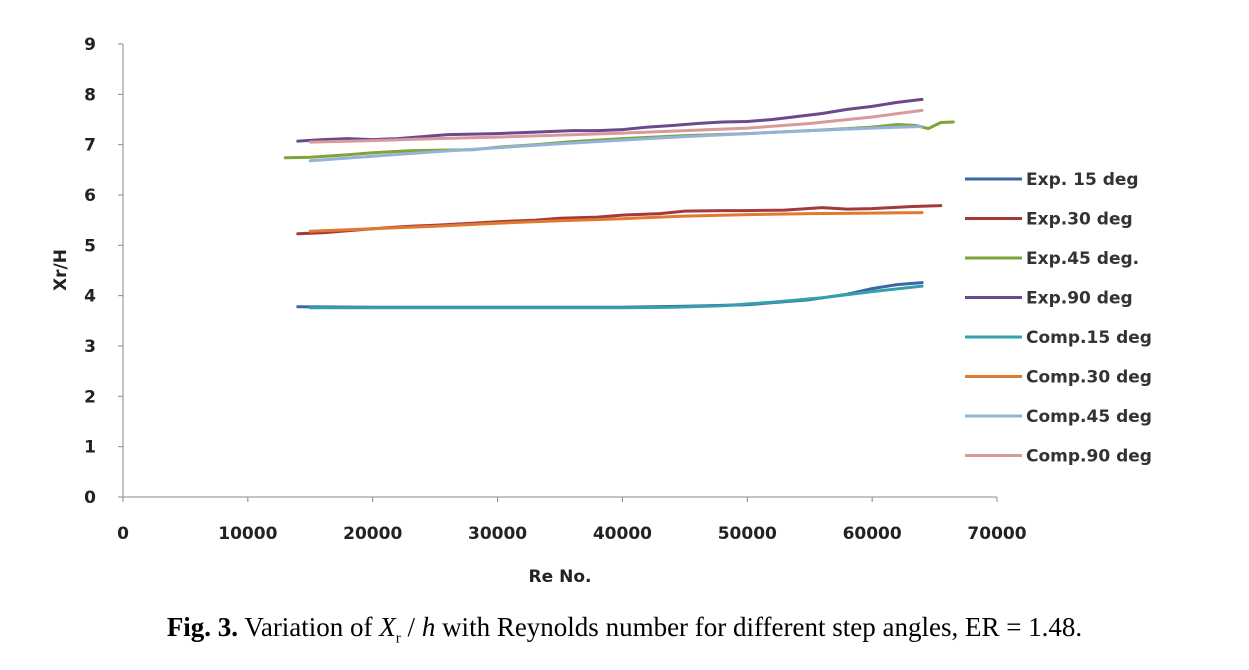 This screenshot has height=670, width=1249. Describe the element at coordinates (622, 534) in the screenshot. I see `x-tick-label: 40000` at that location.